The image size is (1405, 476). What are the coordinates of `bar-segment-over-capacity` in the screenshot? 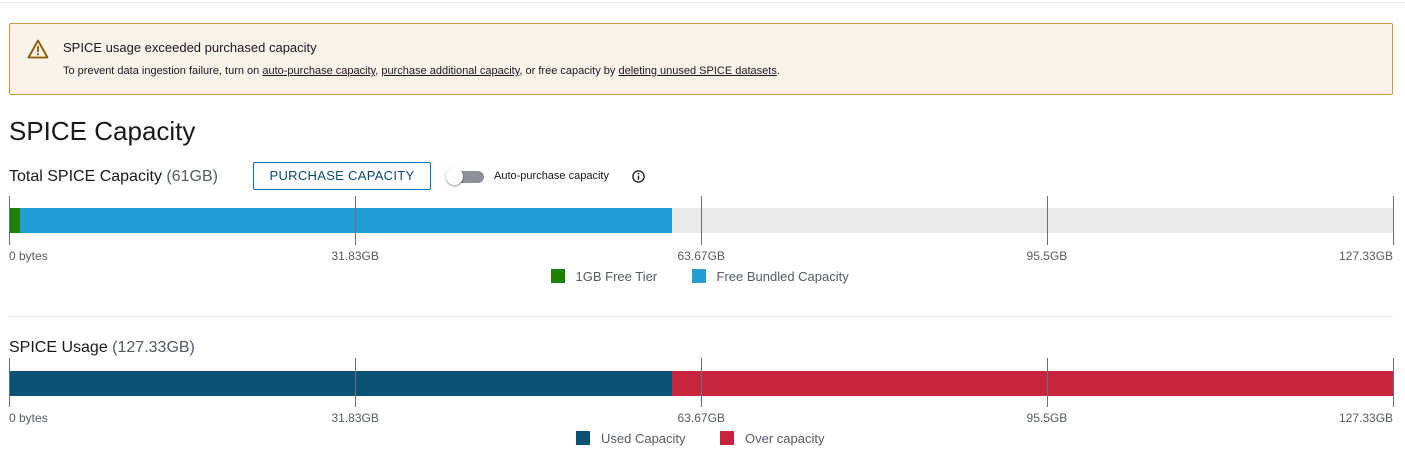 It's located at (1032, 383).